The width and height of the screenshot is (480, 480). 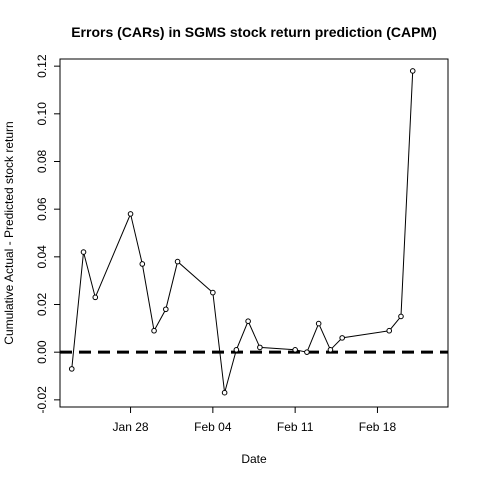 What do you see at coordinates (42, 352) in the screenshot?
I see `y-tick-label: 0.00` at bounding box center [42, 352].